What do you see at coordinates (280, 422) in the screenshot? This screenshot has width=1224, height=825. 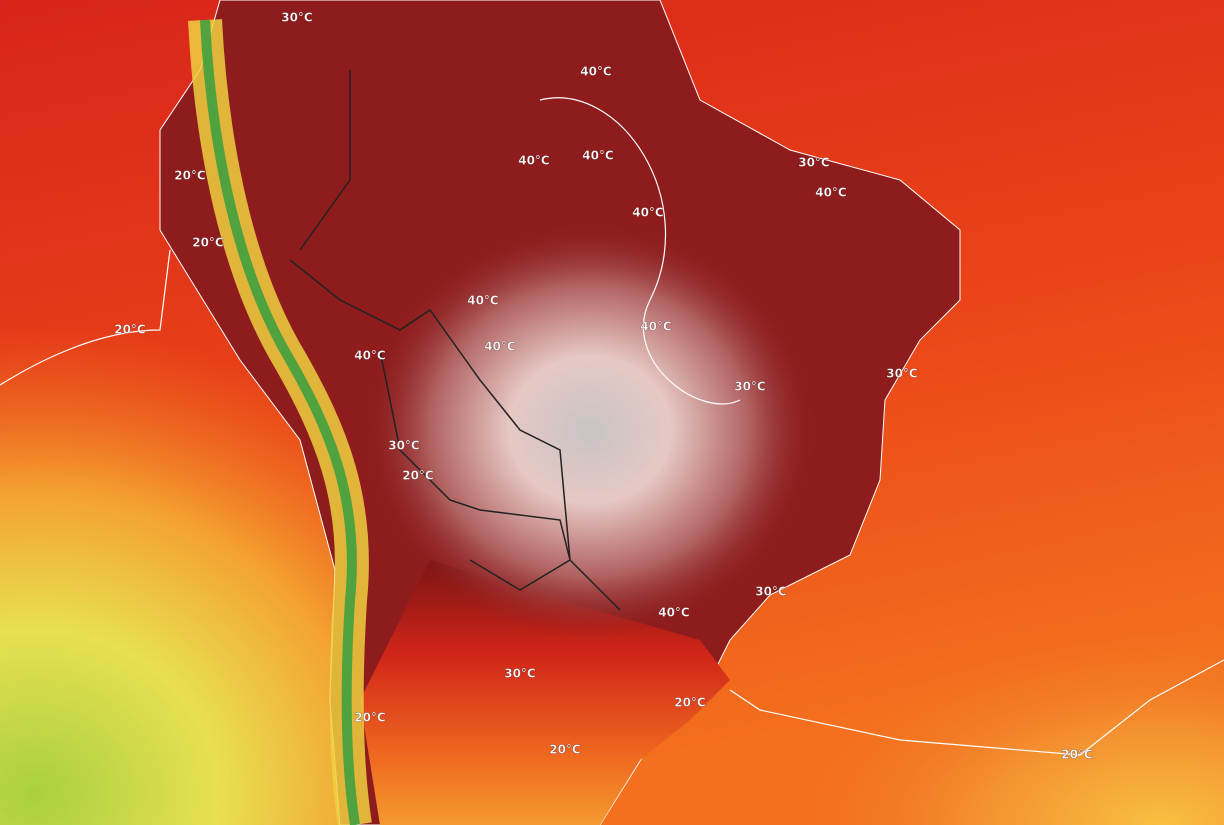 I see `andes-ridge` at bounding box center [280, 422].